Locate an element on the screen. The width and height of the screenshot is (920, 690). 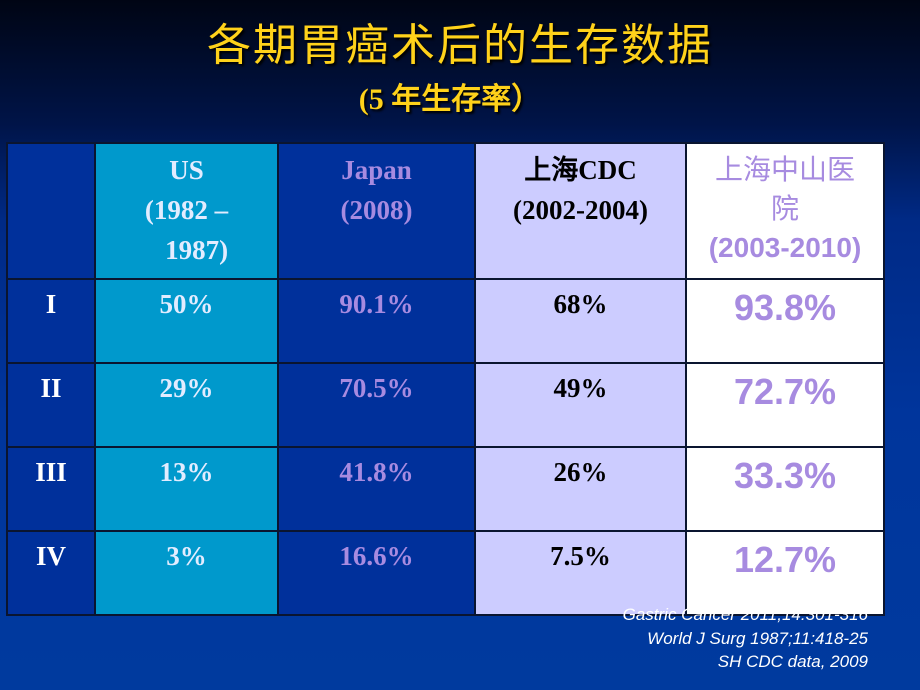
header-japan-year: (2008) is located at coordinates (376, 210).